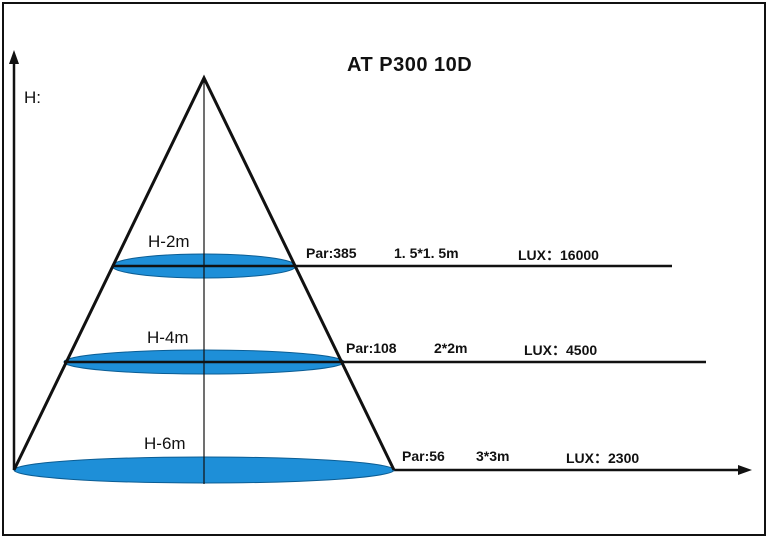 This screenshot has height=538, width=768. I want to click on lux-value-h6: LUX：2300, so click(603, 458).